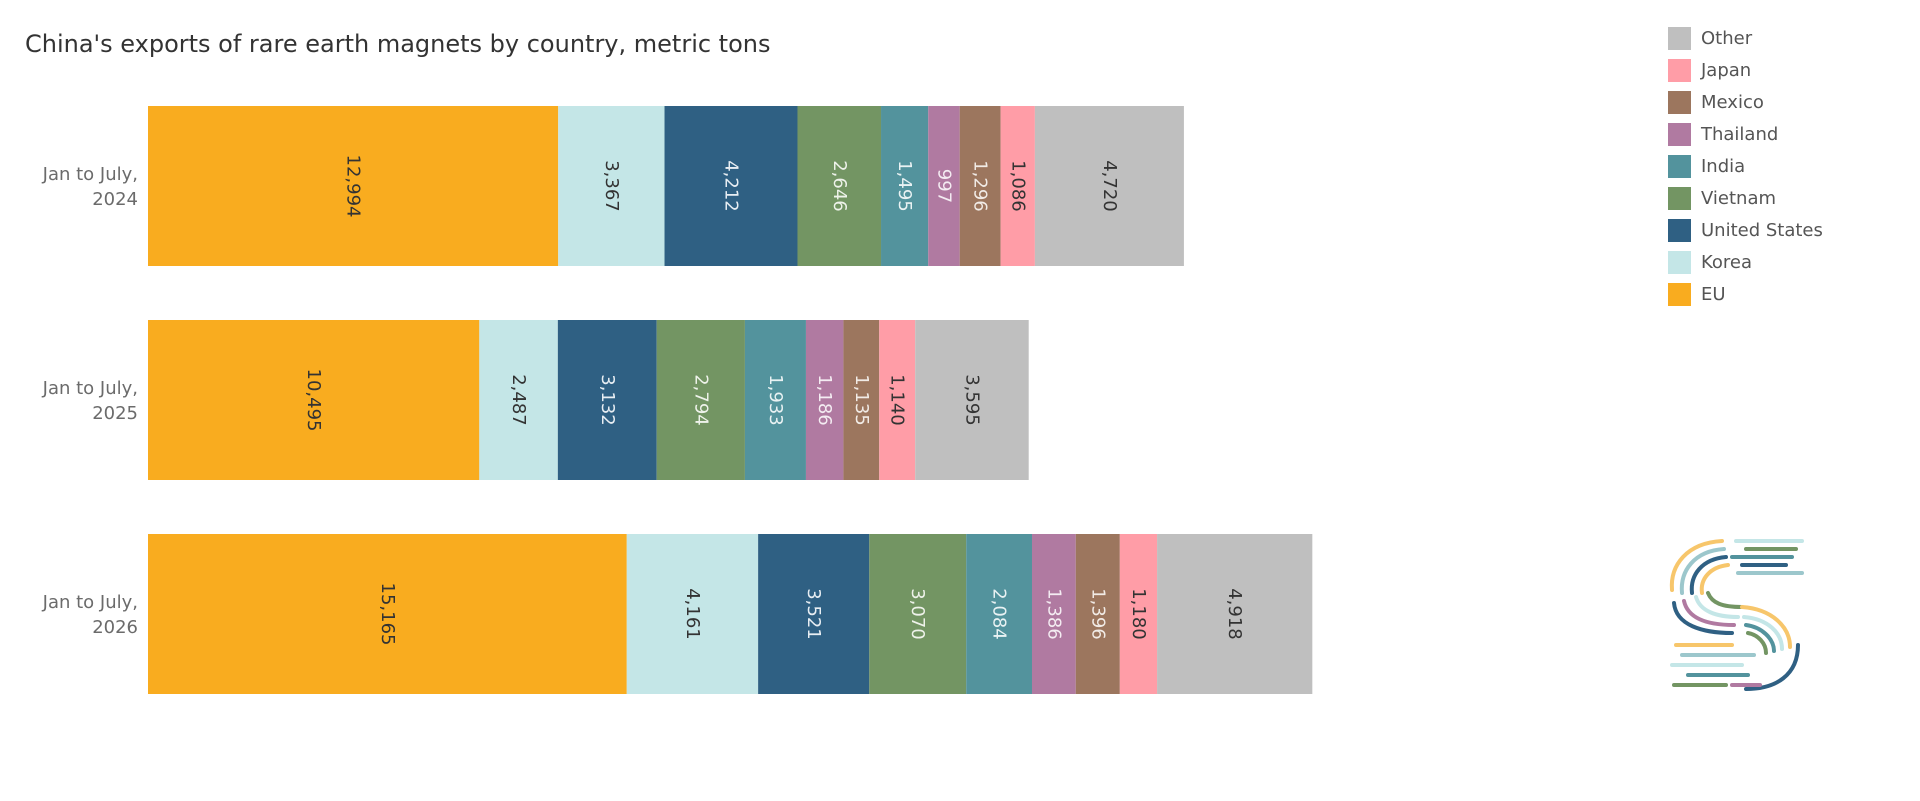 The width and height of the screenshot is (1920, 801). I want to click on legend-item: Mexico, so click(1745, 102).